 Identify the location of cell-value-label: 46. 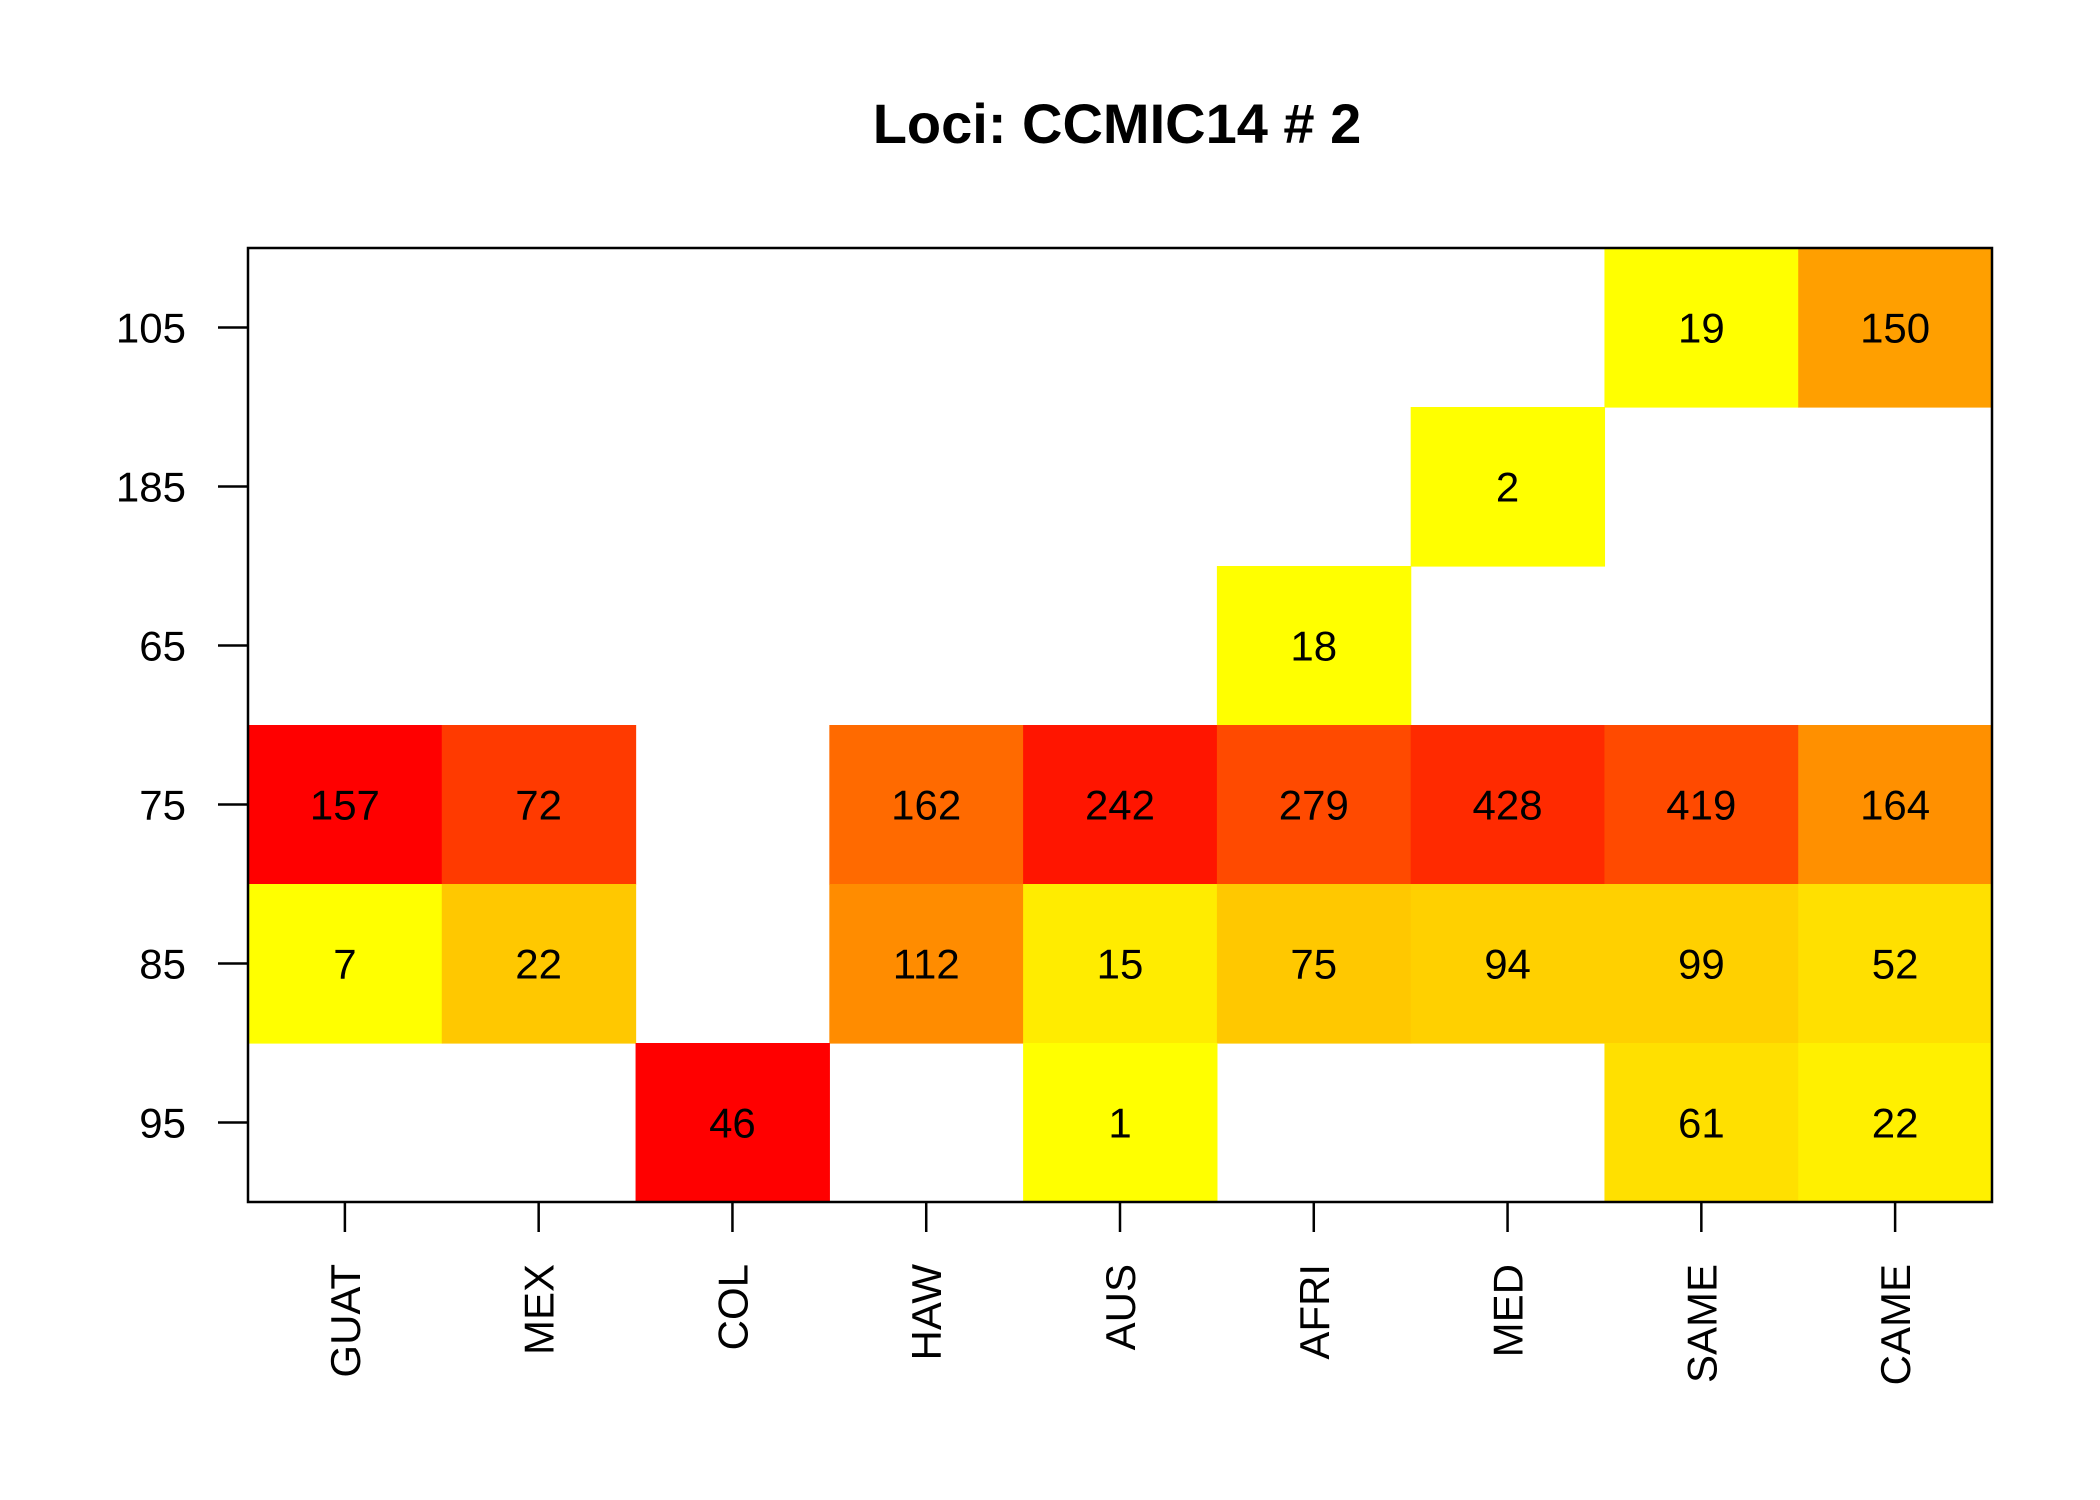
(732, 1123).